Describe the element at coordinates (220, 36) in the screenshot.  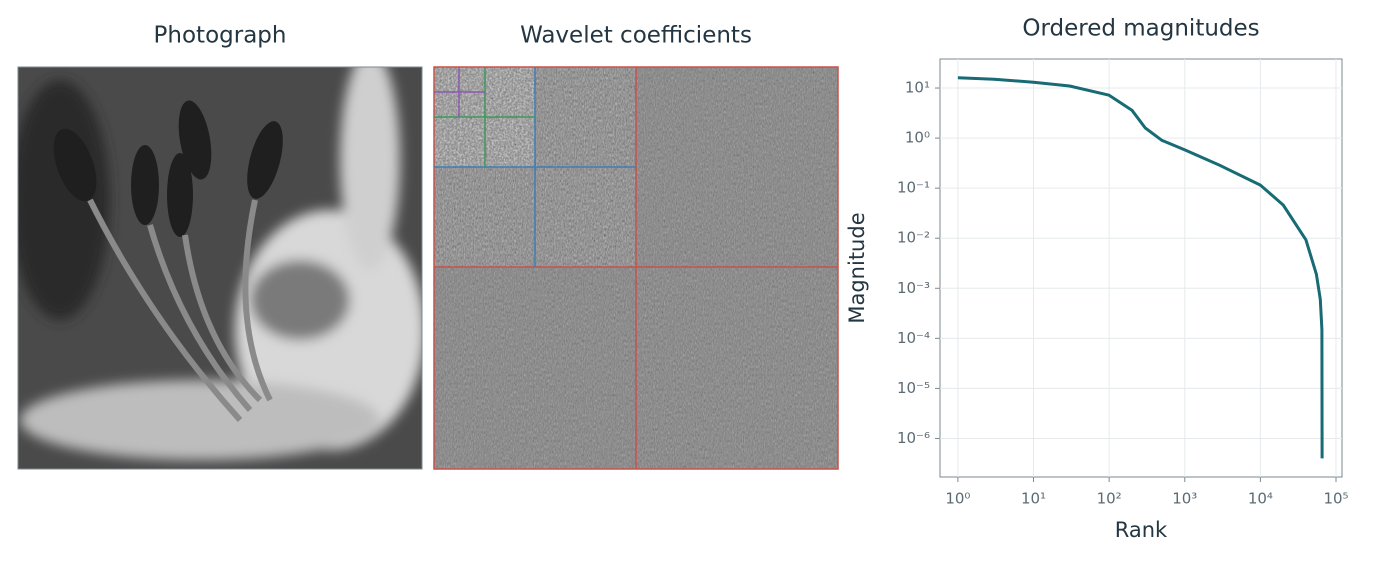
I see `image-title: Photograph` at that location.